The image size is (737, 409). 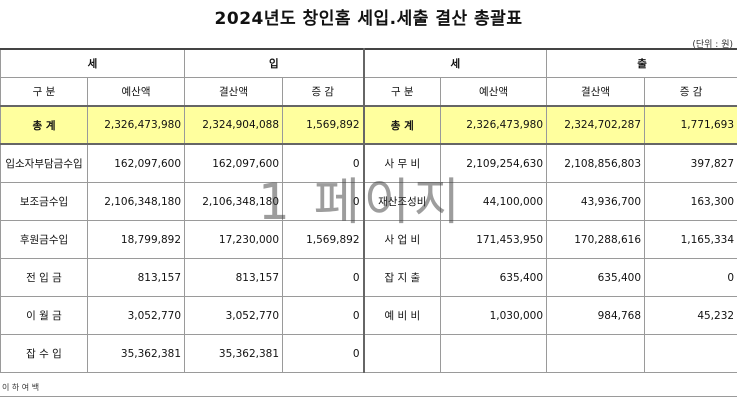 I want to click on expense-category, so click(x=402, y=353).